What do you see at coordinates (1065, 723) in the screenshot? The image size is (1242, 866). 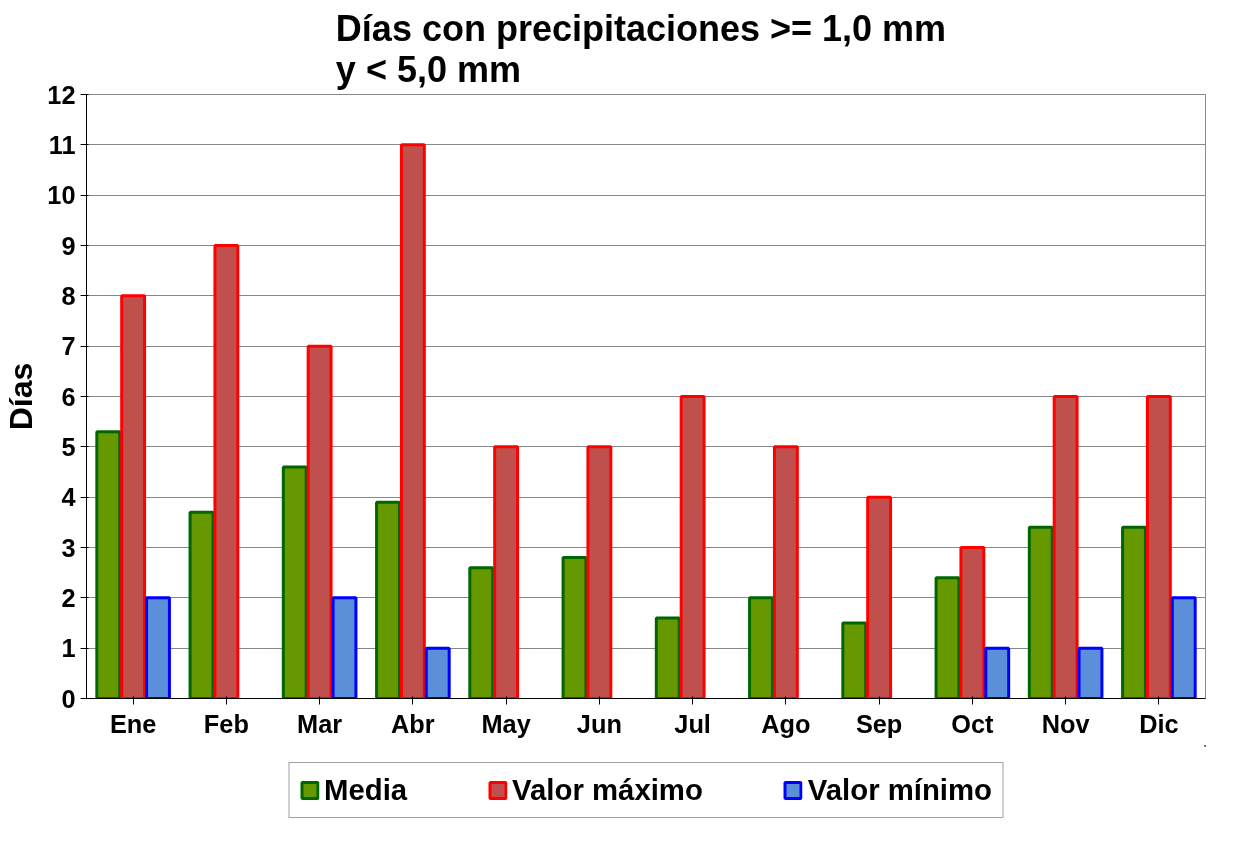 I see `x-tick-label: Nov` at bounding box center [1065, 723].